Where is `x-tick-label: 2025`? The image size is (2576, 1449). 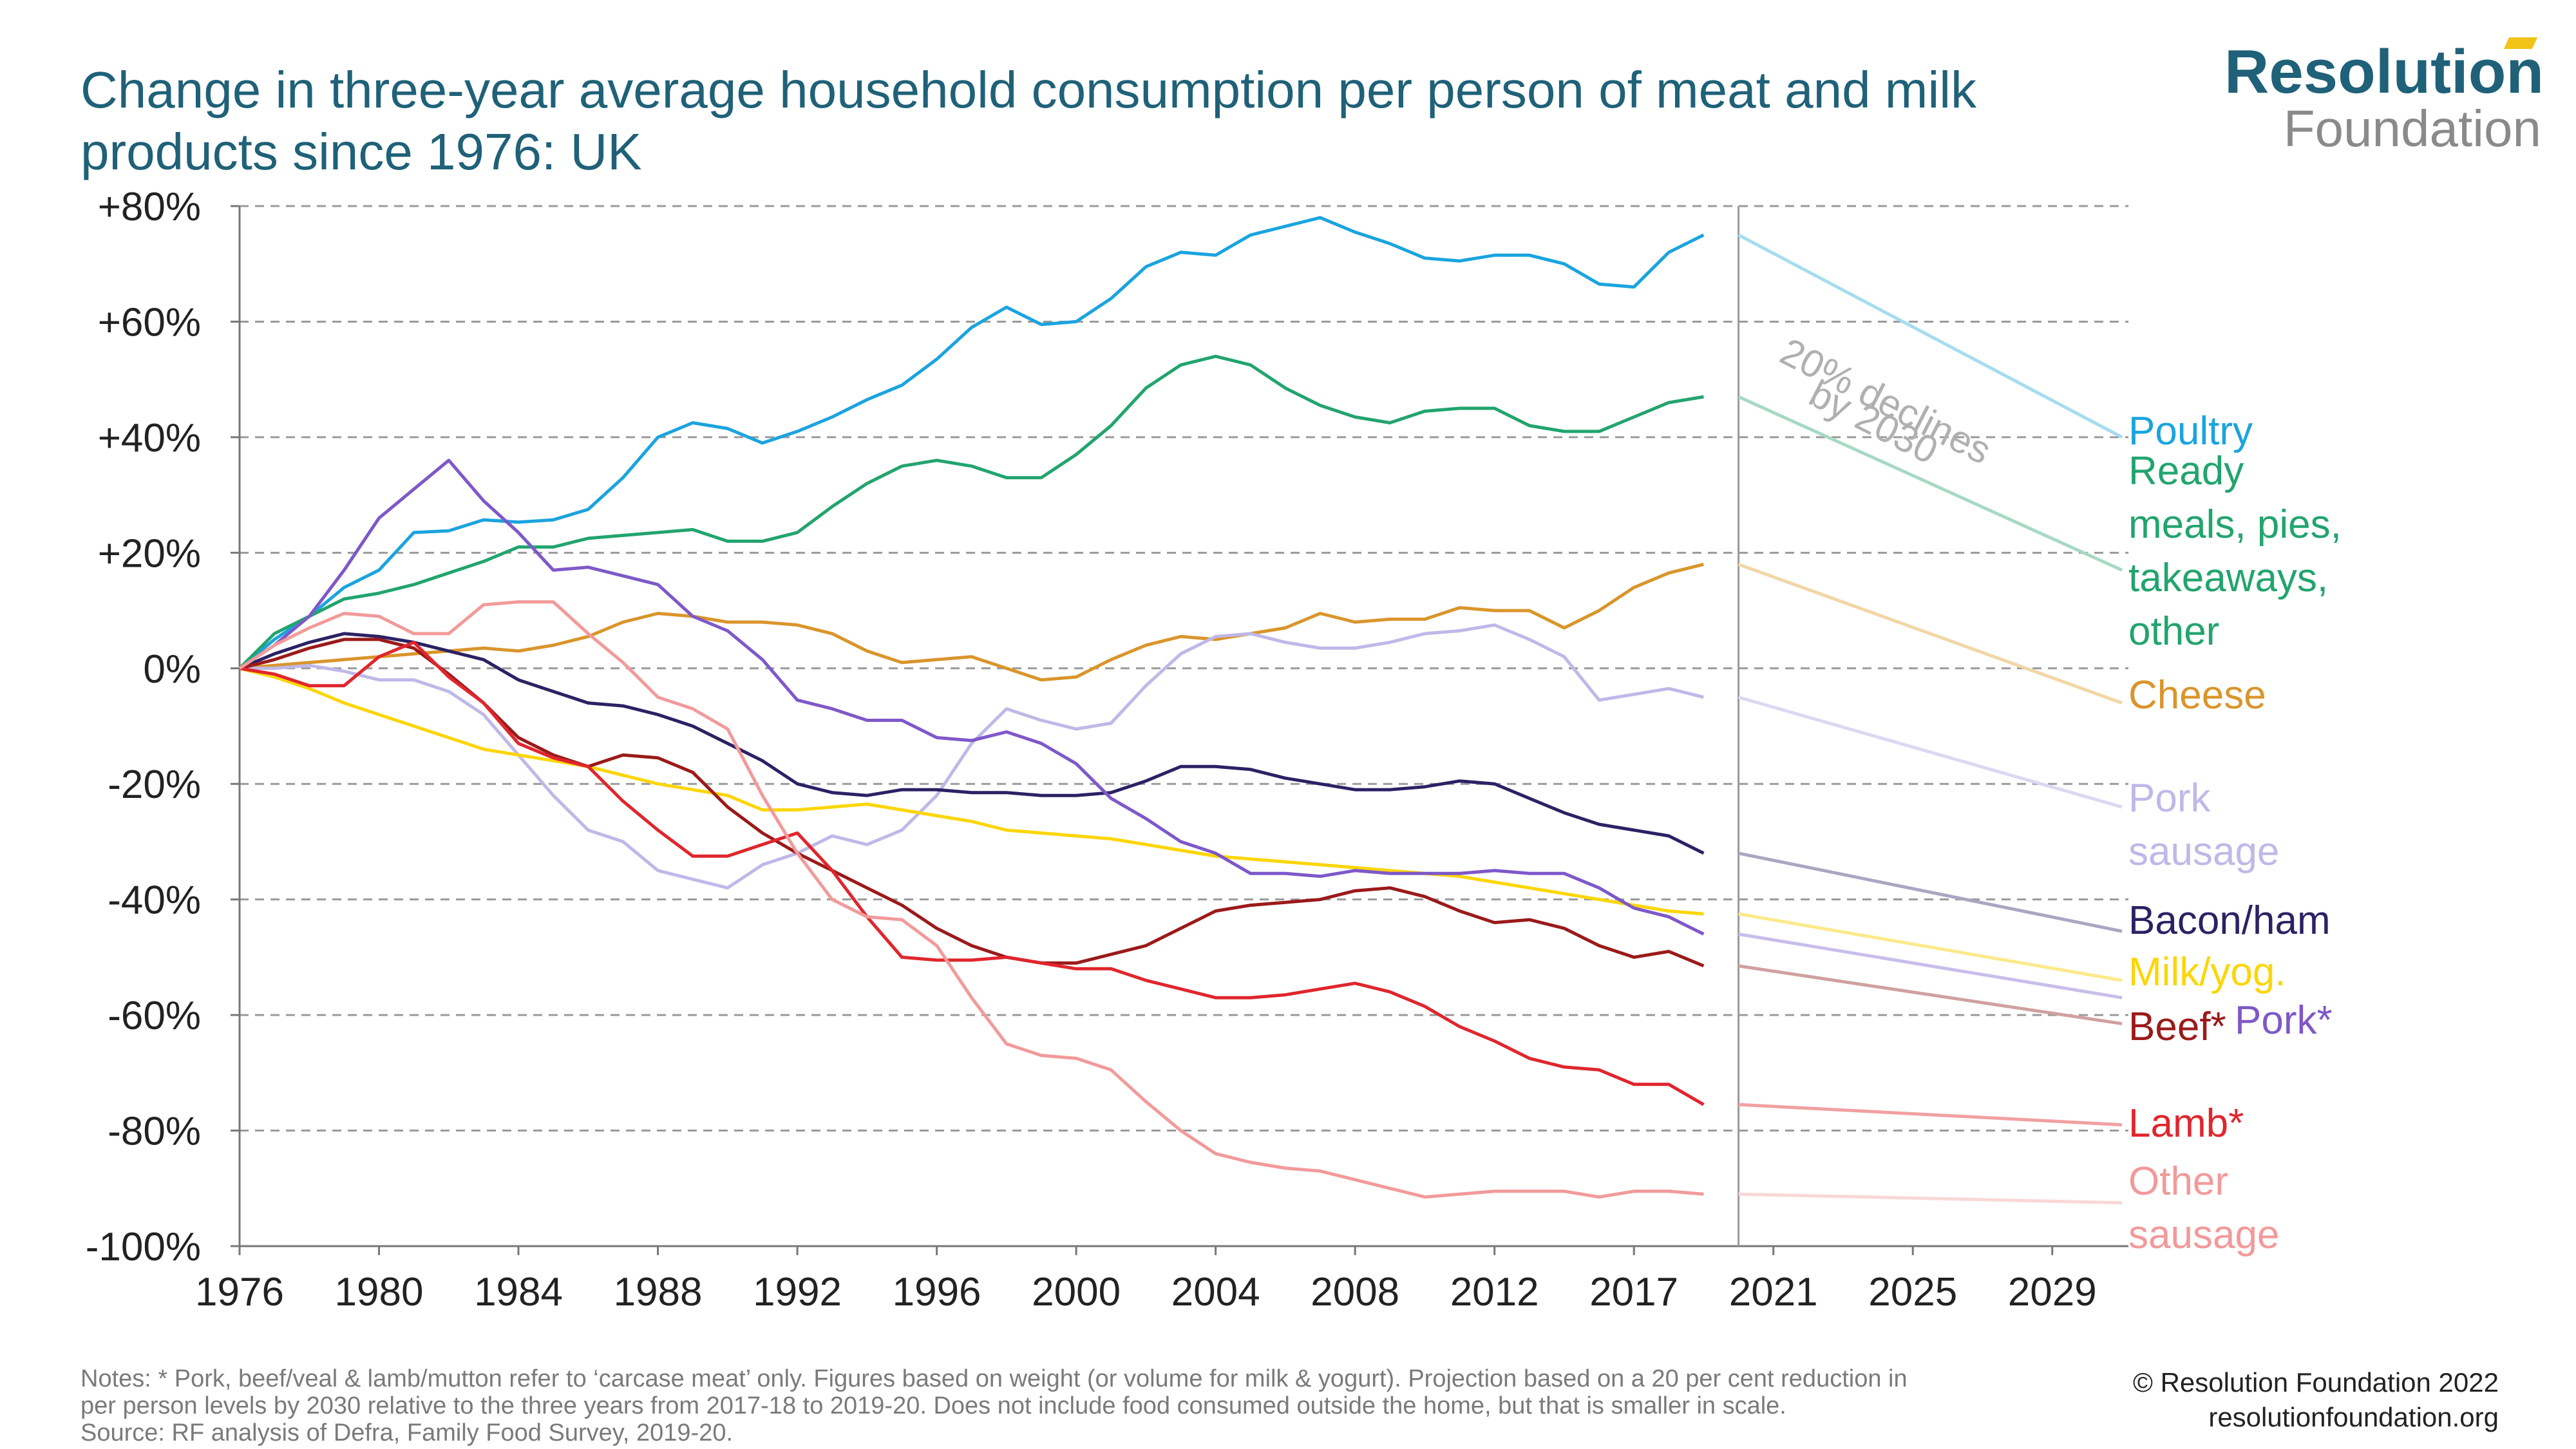
x-tick-label: 2025 is located at coordinates (1913, 1292).